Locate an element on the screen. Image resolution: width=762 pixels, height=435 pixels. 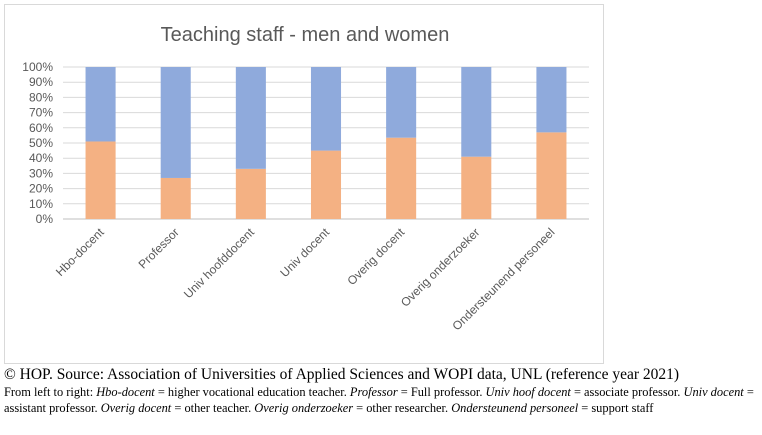
y-tick-label: 30% is located at coordinates (41, 173).